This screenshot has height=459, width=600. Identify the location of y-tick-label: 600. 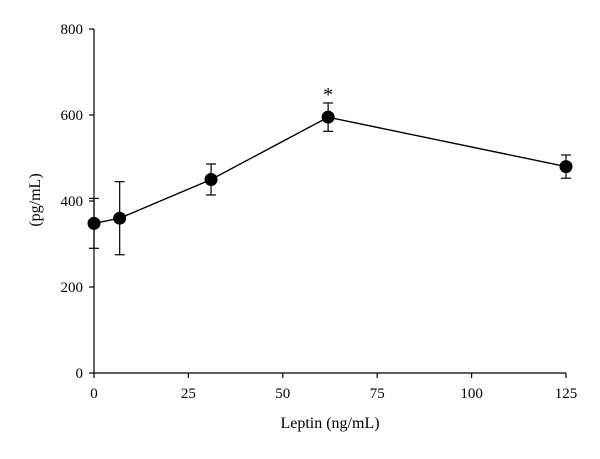
(72, 116).